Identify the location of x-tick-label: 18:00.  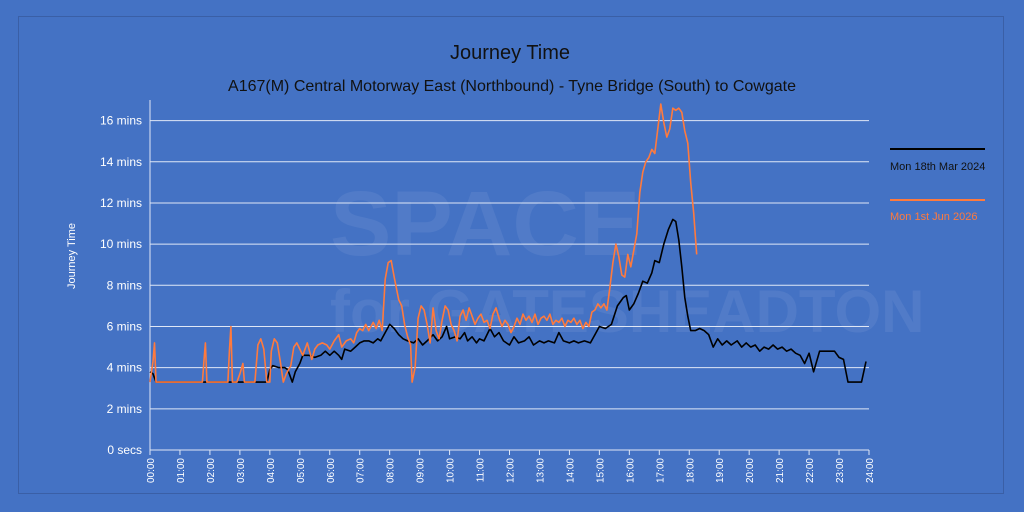
(690, 470).